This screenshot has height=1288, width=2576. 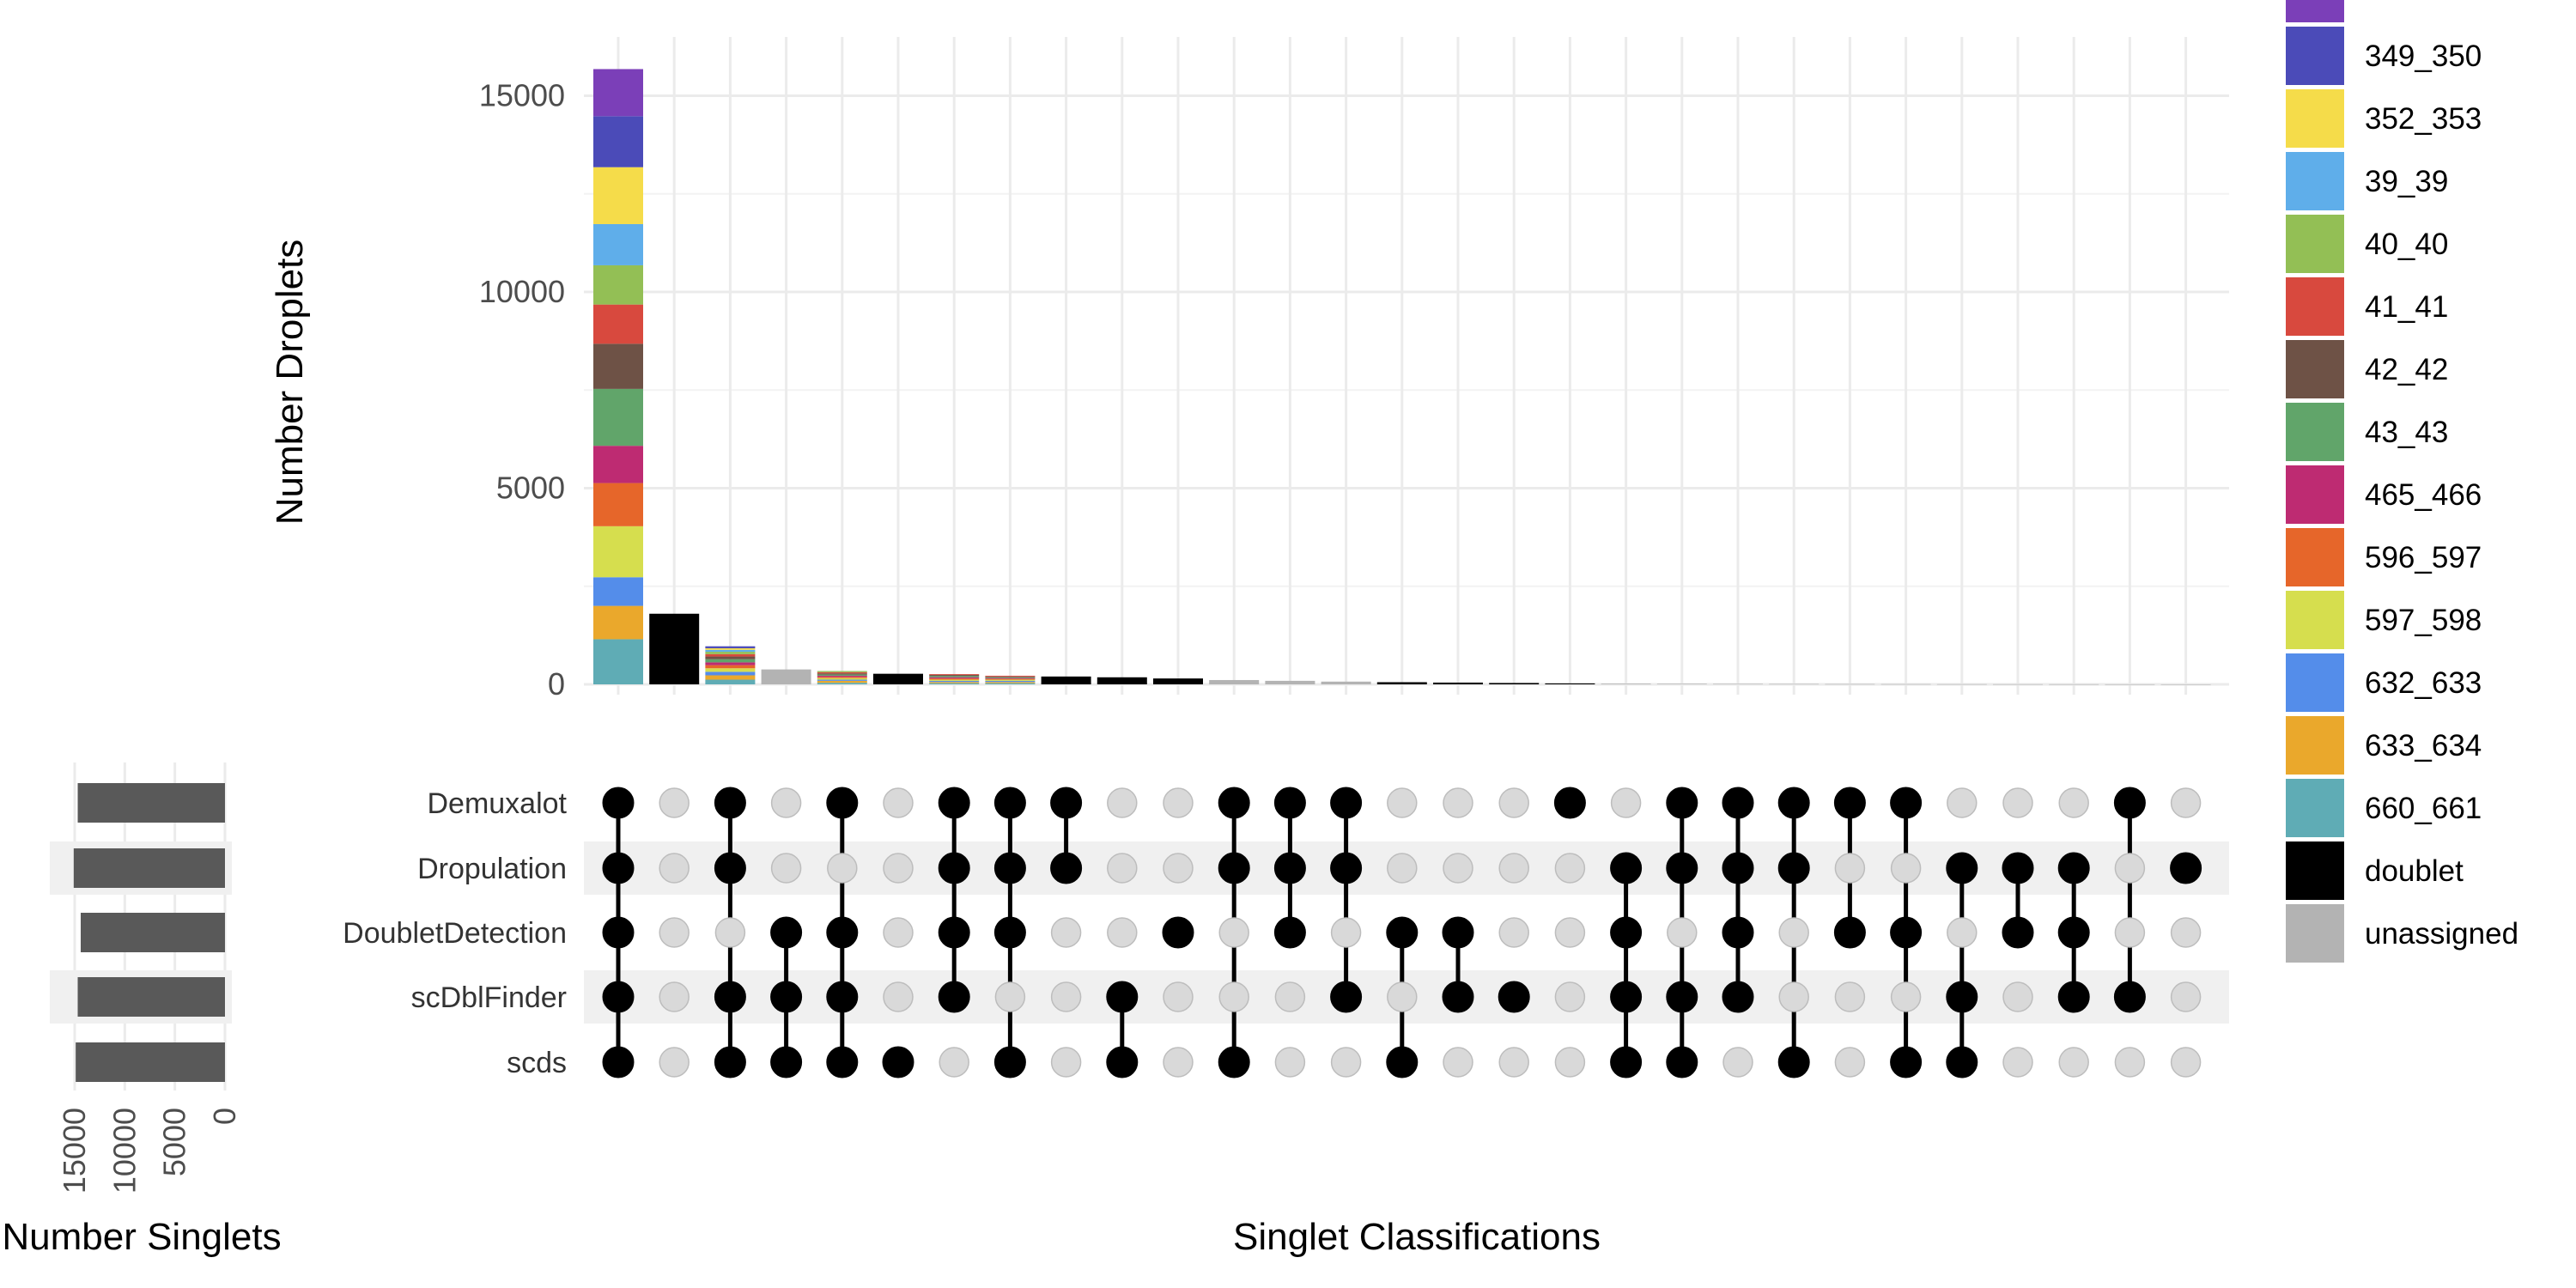 I want to click on legend-entry: 597_598, so click(x=2384, y=620).